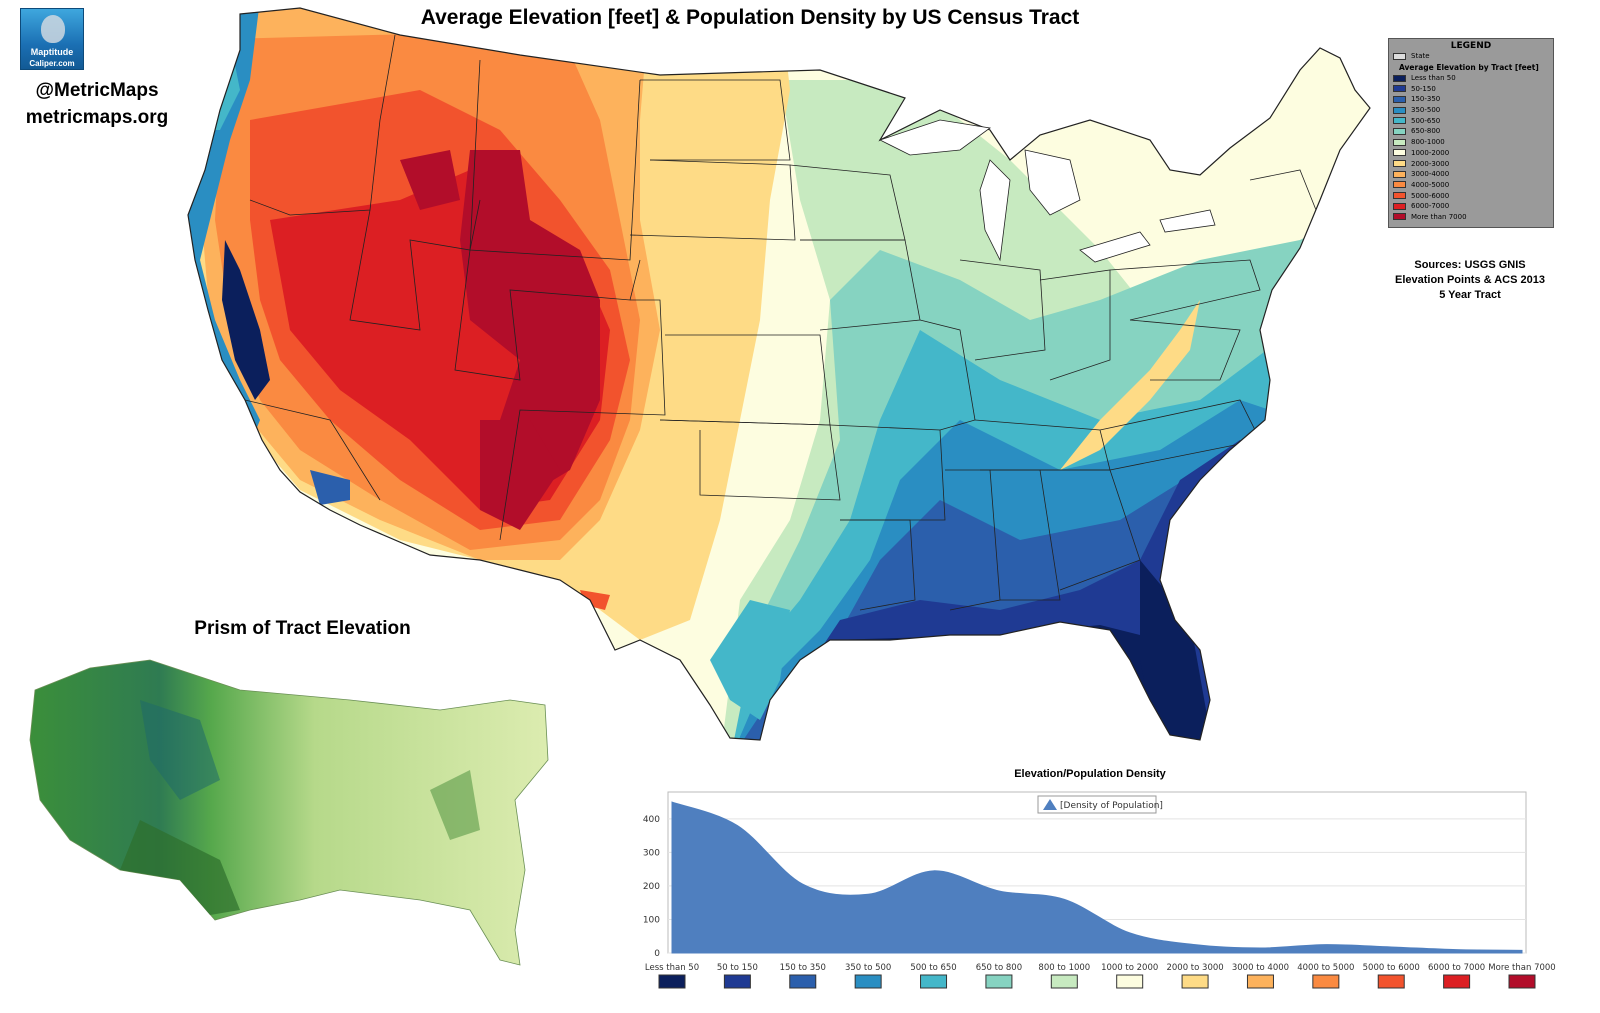 This screenshot has height=1013, width=1600. I want to click on maptitude-logo: Maptitude Caliper.com, so click(52, 39).